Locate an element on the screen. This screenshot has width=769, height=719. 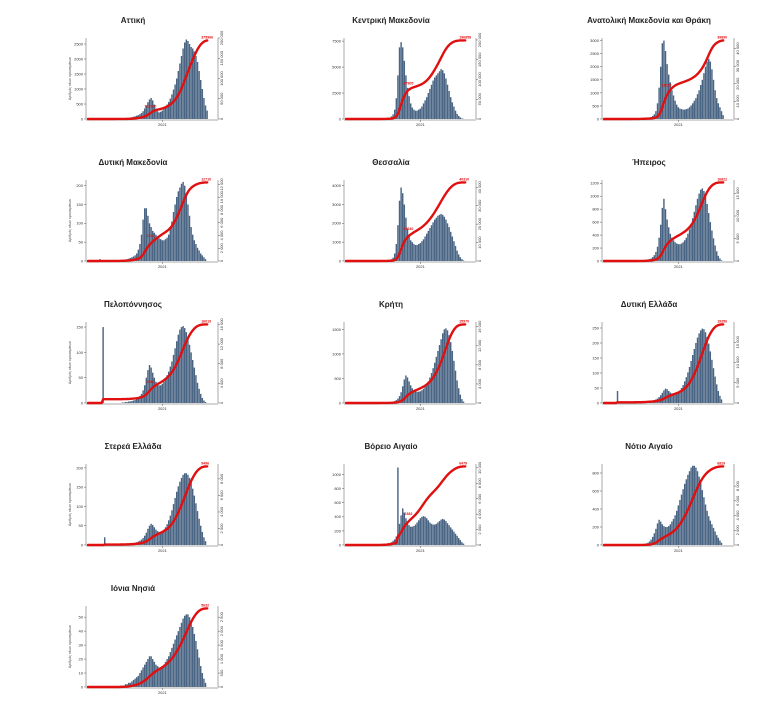
right-tick-label: 0 is located at coordinates (221, 402).